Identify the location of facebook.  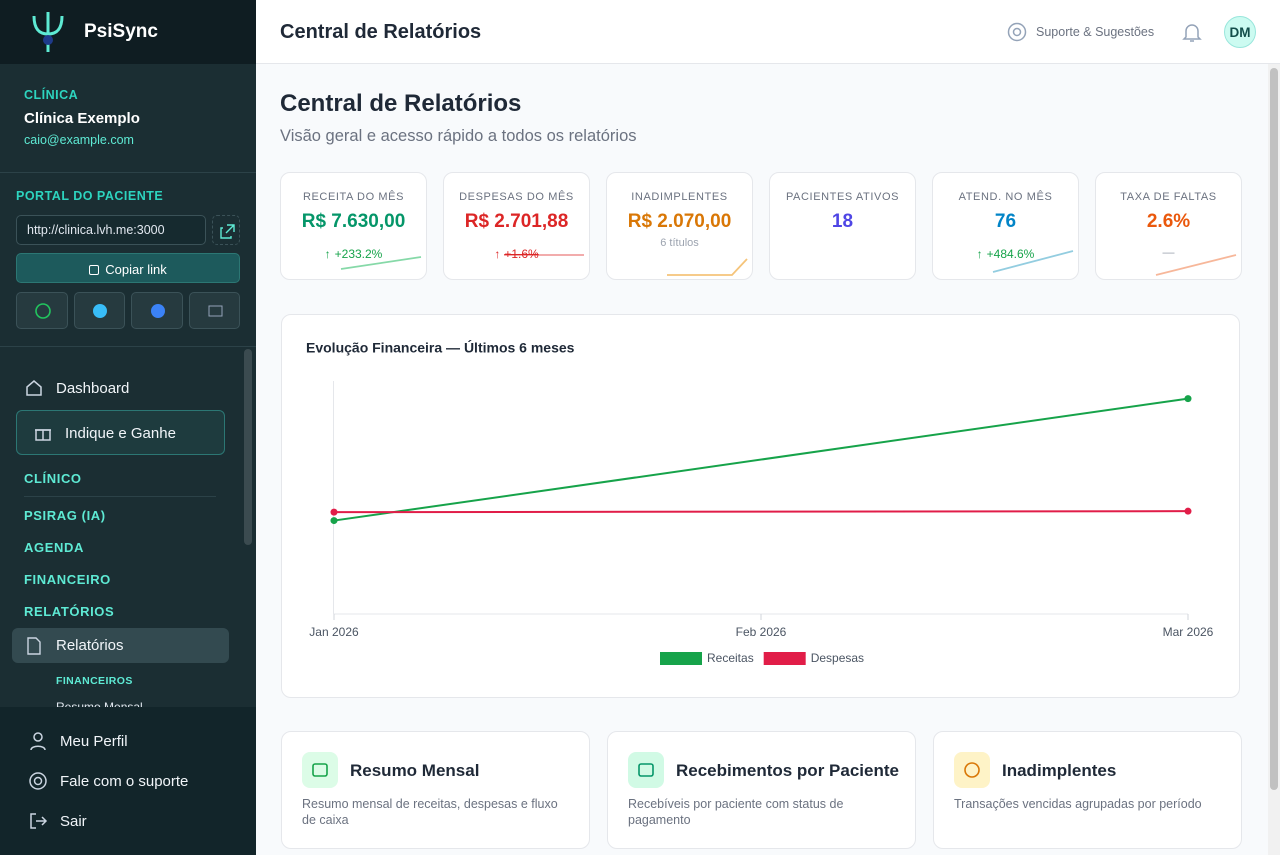
(157, 310).